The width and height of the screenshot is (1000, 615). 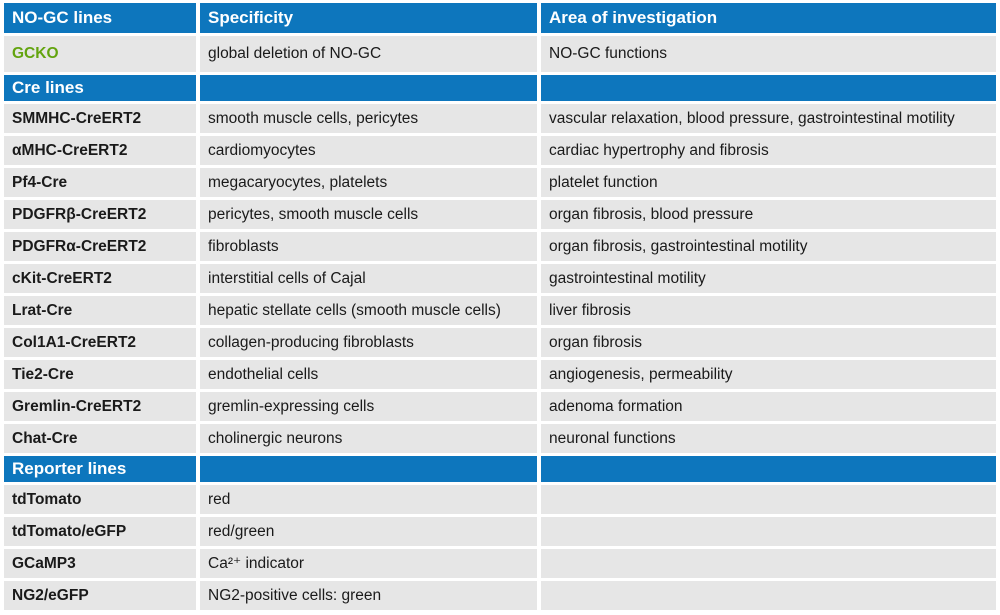 What do you see at coordinates (100, 563) in the screenshot?
I see `line-name-cell: GCaMP3` at bounding box center [100, 563].